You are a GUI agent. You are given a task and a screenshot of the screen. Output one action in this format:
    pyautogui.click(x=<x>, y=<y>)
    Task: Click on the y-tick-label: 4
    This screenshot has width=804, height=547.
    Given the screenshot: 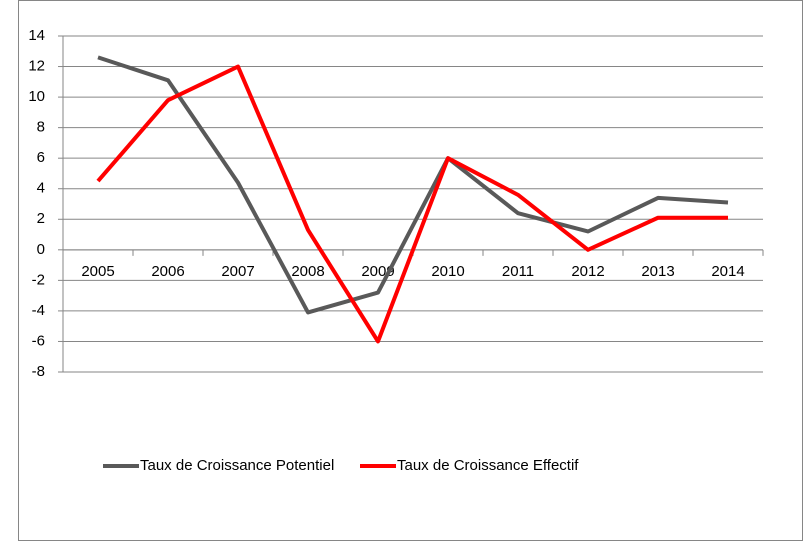 What is the action you would take?
    pyautogui.click(x=41, y=188)
    